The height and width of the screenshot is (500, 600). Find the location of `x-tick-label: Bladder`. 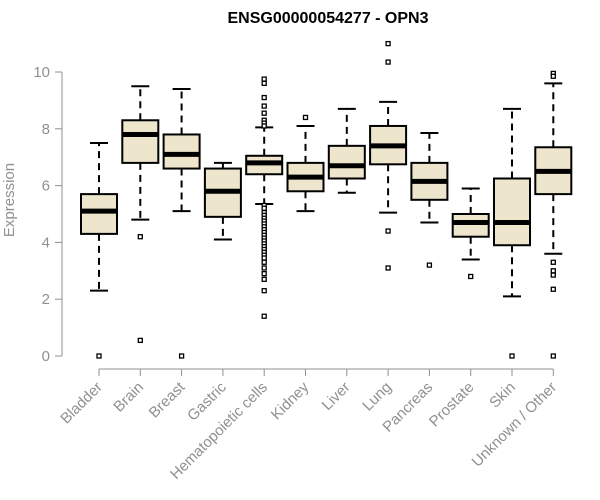

x-tick-label: Bladder is located at coordinates (81, 403).